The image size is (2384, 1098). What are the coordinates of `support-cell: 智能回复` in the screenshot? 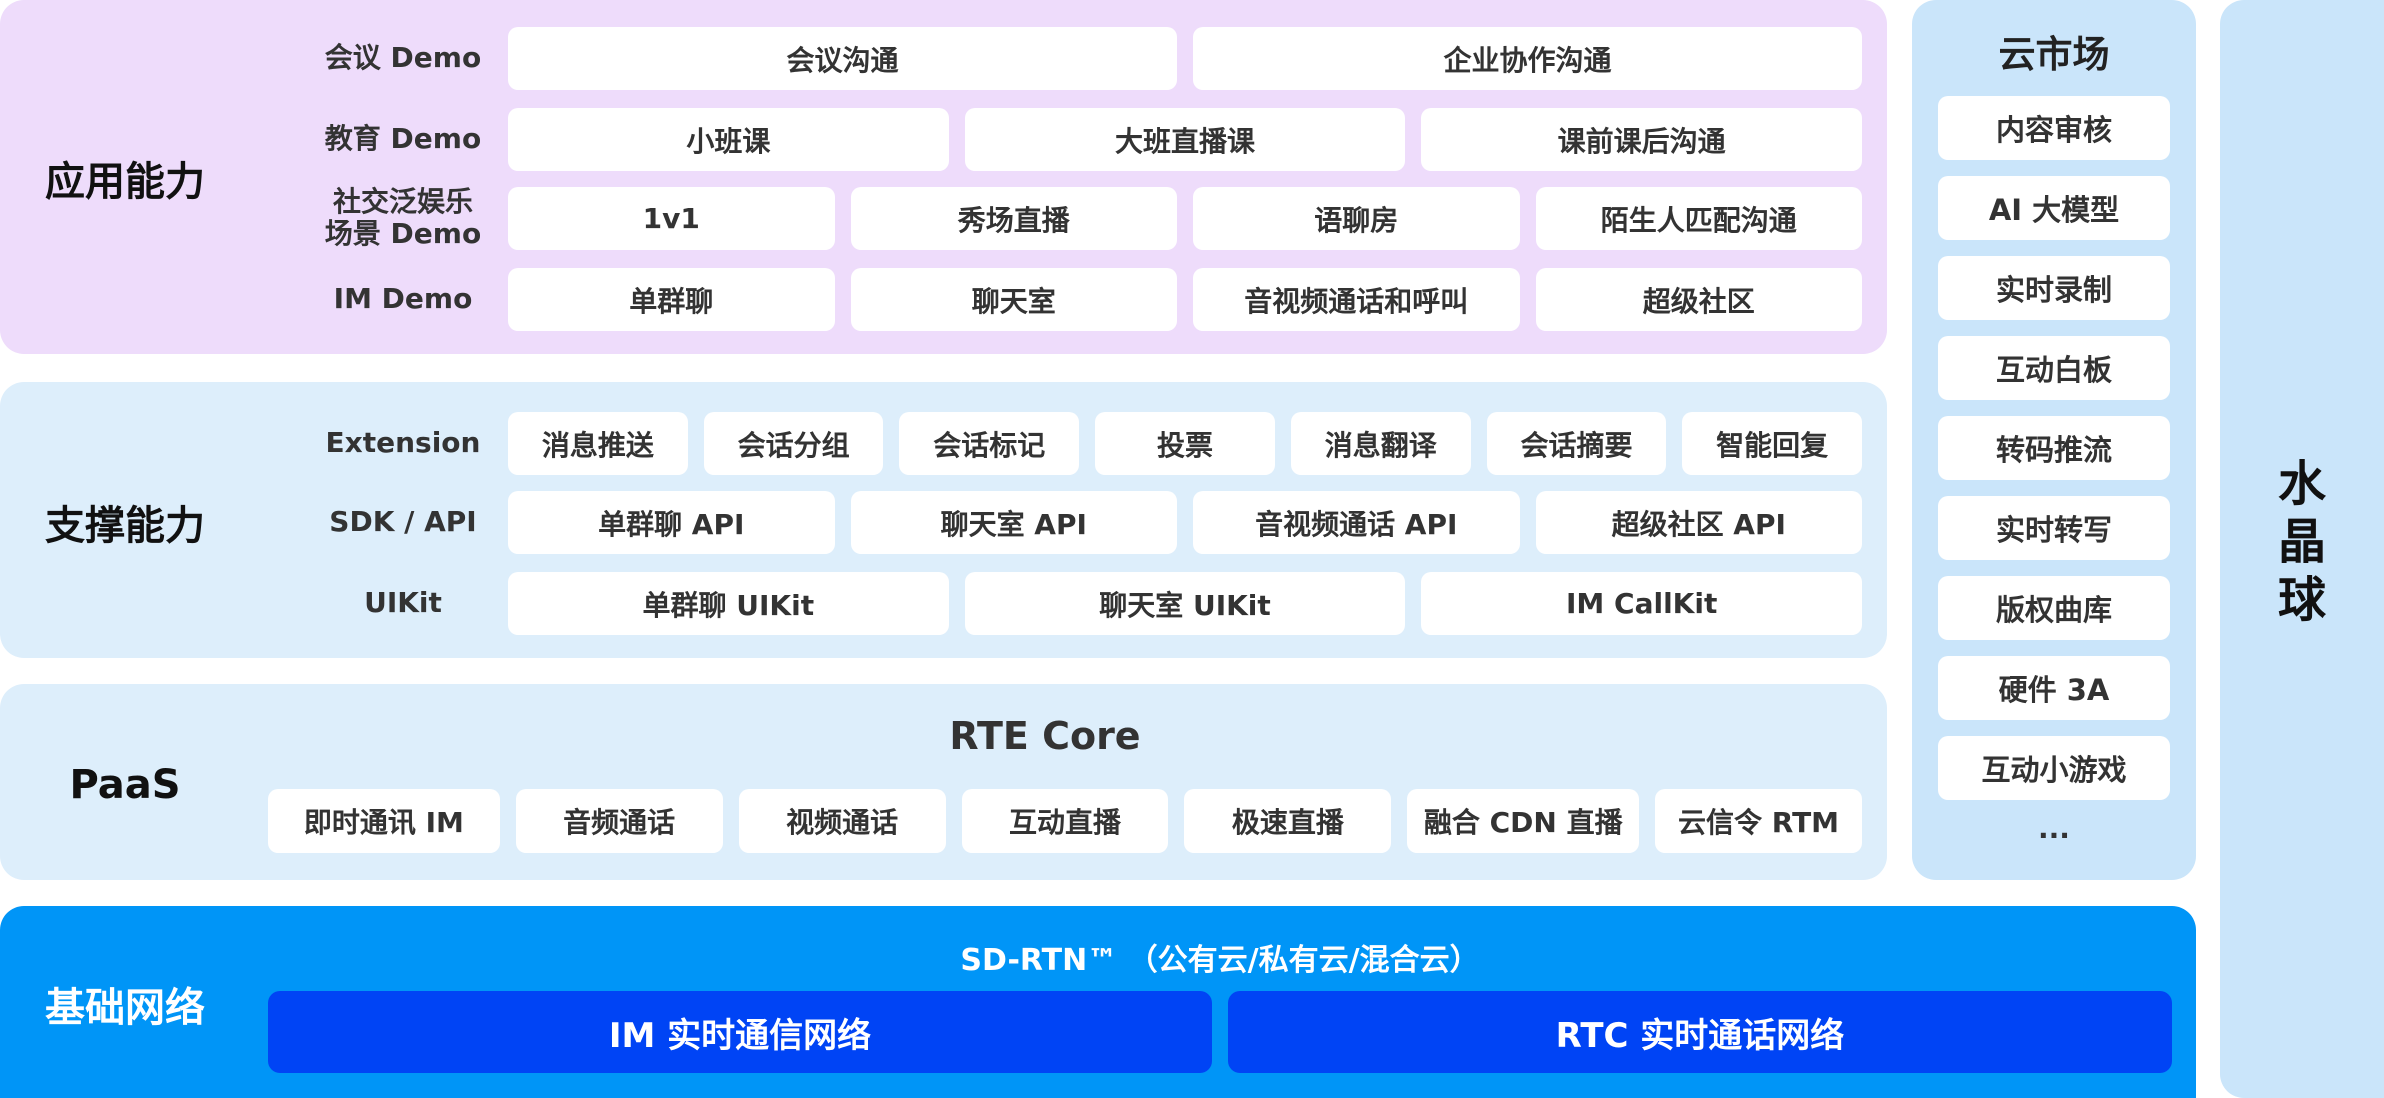 It's located at (1772, 443).